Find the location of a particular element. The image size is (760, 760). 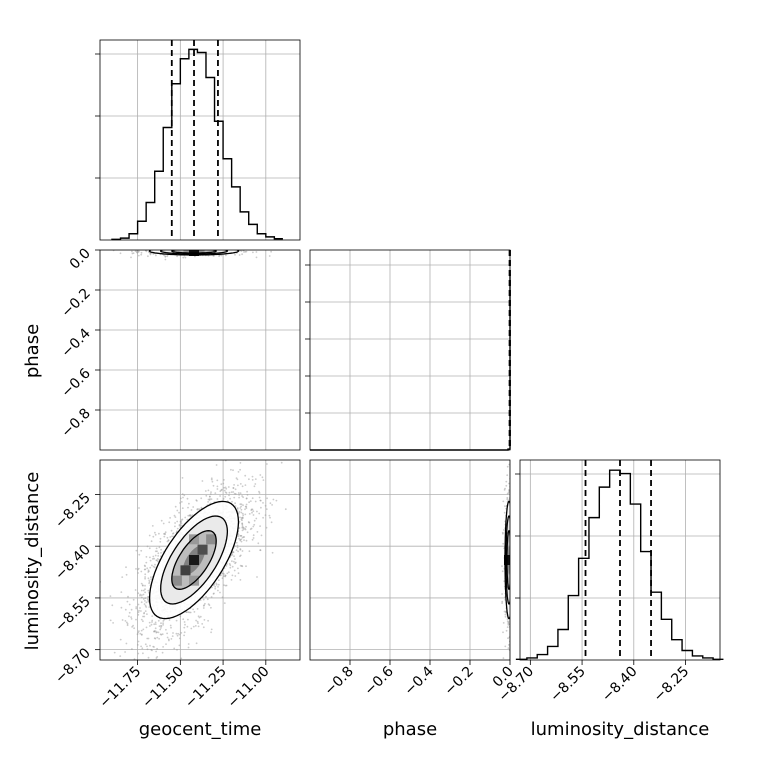

panel-hist-phase is located at coordinates (408, 350).